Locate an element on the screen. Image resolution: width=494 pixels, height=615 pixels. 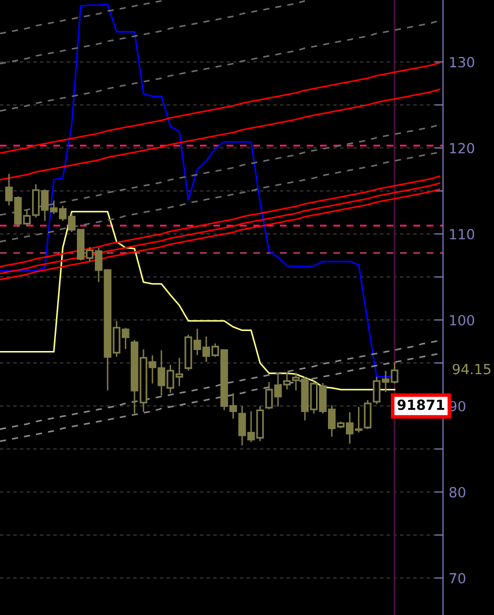
y-tick-label: 80 is located at coordinates (457, 492).